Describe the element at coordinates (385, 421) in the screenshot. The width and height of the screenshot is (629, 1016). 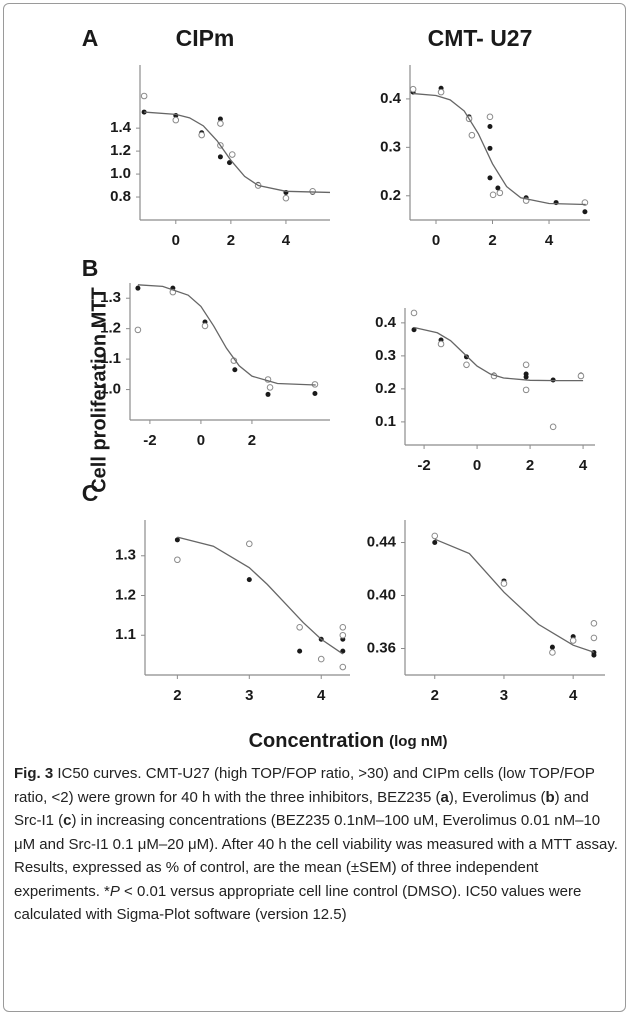
I see `y-tick-label: 0.1` at that location.